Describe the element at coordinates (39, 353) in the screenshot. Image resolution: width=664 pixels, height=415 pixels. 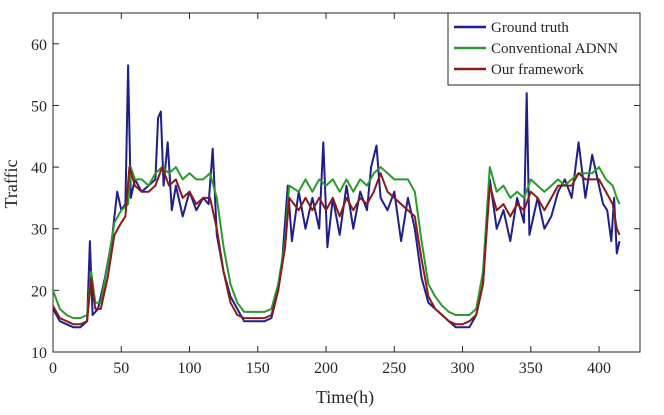
I see `y-tick-label: 10` at that location.